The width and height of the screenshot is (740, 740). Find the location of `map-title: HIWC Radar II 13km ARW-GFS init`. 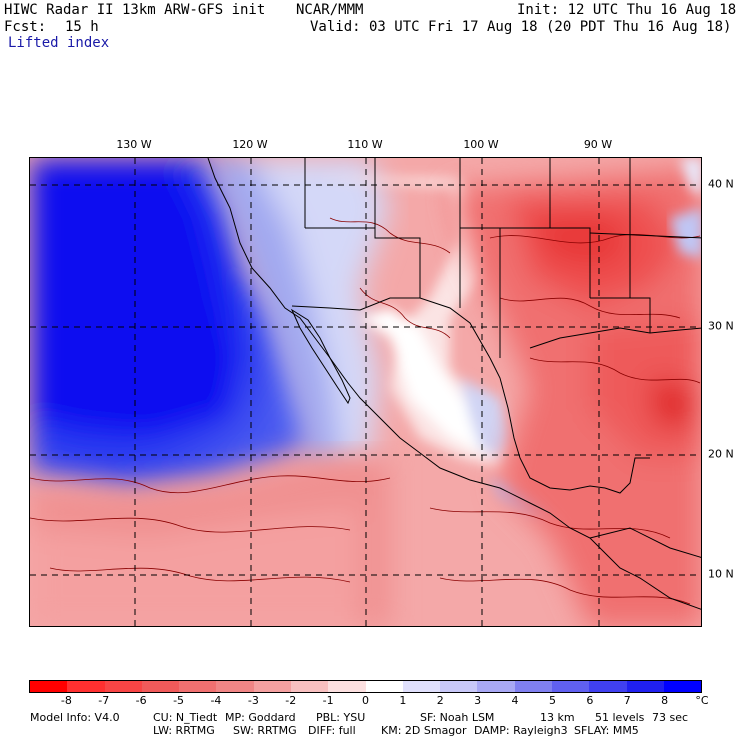

map-title: HIWC Radar II 13km ARW-GFS init is located at coordinates (135, 10).